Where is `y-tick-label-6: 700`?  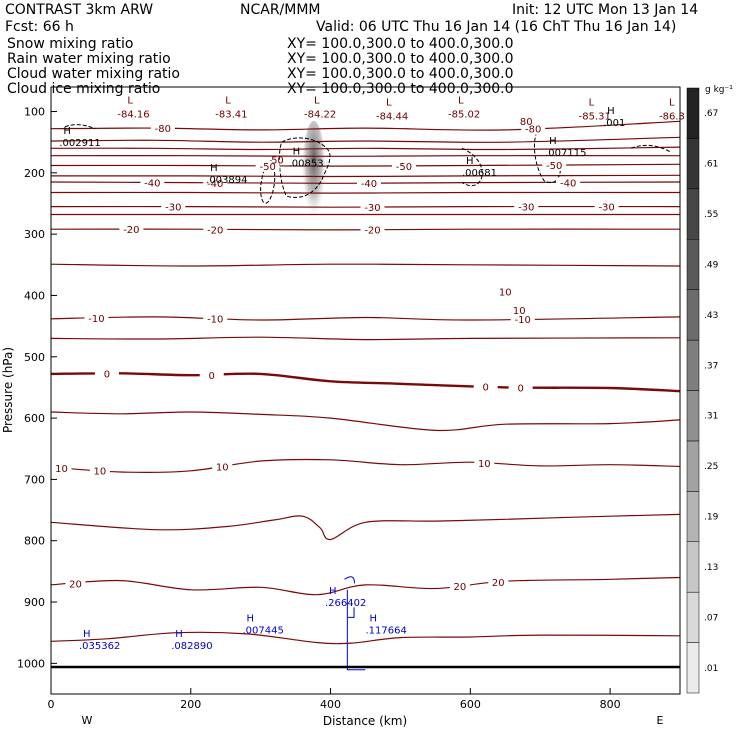
y-tick-label-6: 700 is located at coordinates (34, 479).